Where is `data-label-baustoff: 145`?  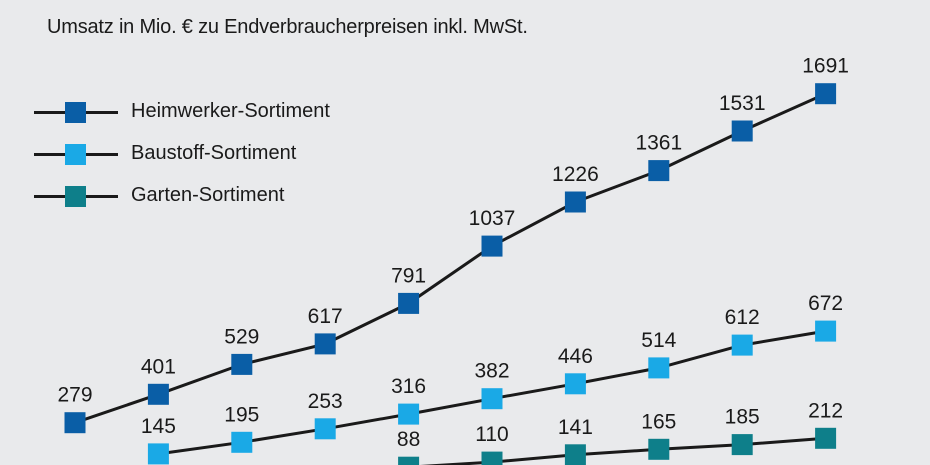 data-label-baustoff: 145 is located at coordinates (158, 426).